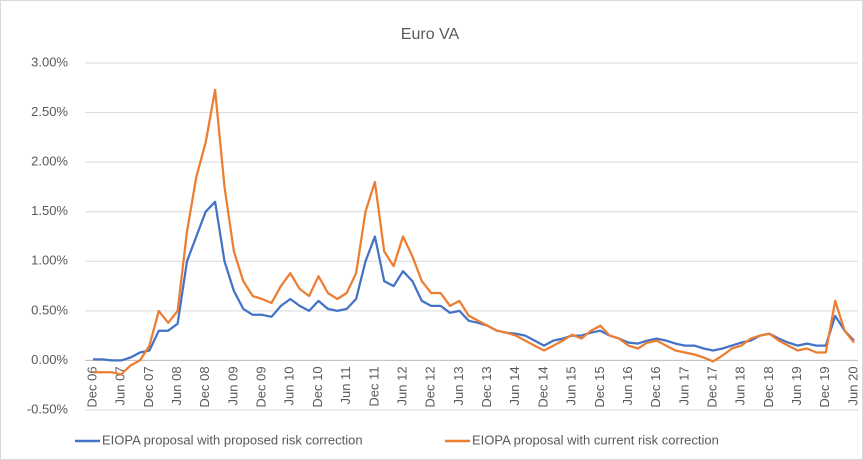 The width and height of the screenshot is (863, 460). What do you see at coordinates (48, 408) in the screenshot?
I see `y-tick-label: -0.50%` at bounding box center [48, 408].